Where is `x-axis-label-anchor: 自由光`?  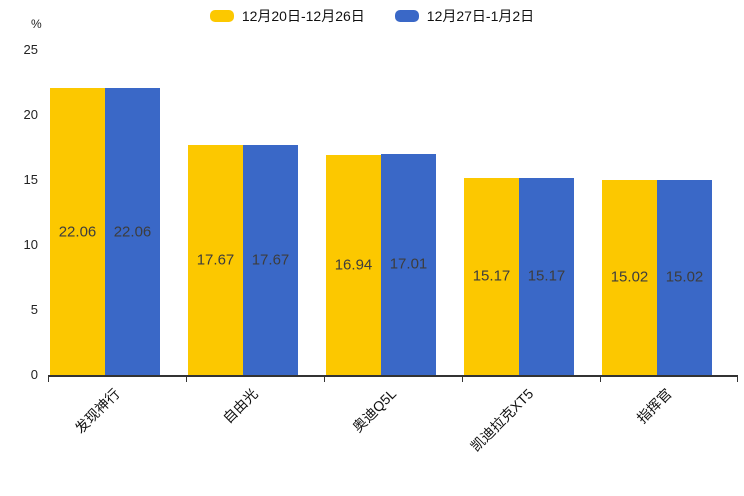 x-axis-label-anchor: 自由光 is located at coordinates (223, 405).